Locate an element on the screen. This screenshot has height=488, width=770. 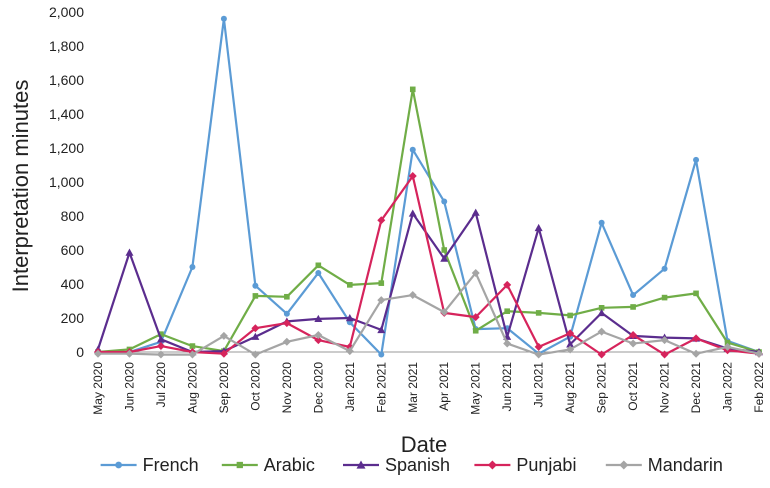
x-tick-label: Oct 2021 is located at coordinates (633, 386).